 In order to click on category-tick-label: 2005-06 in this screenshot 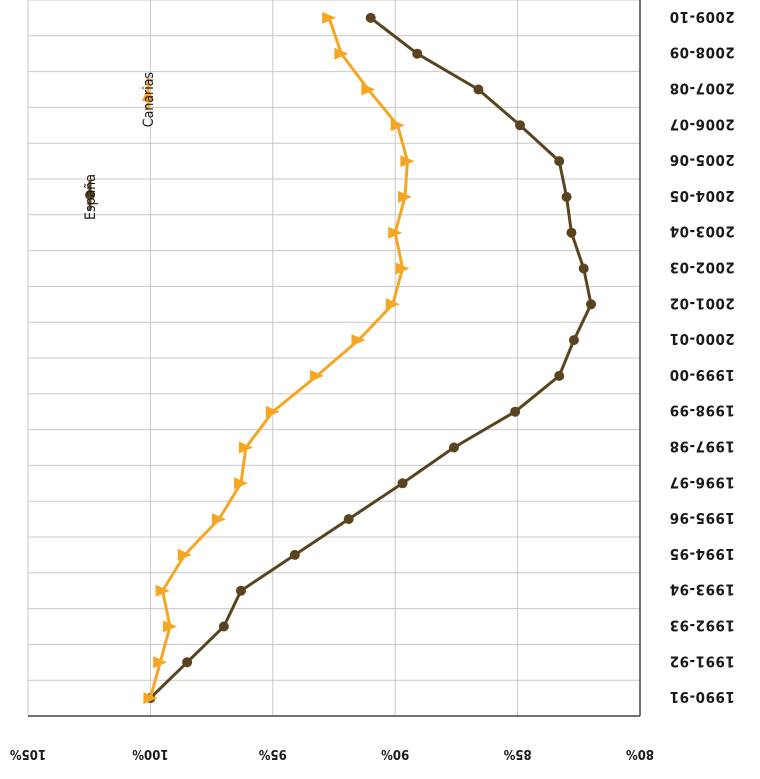, I will do `click(701, 160)`.